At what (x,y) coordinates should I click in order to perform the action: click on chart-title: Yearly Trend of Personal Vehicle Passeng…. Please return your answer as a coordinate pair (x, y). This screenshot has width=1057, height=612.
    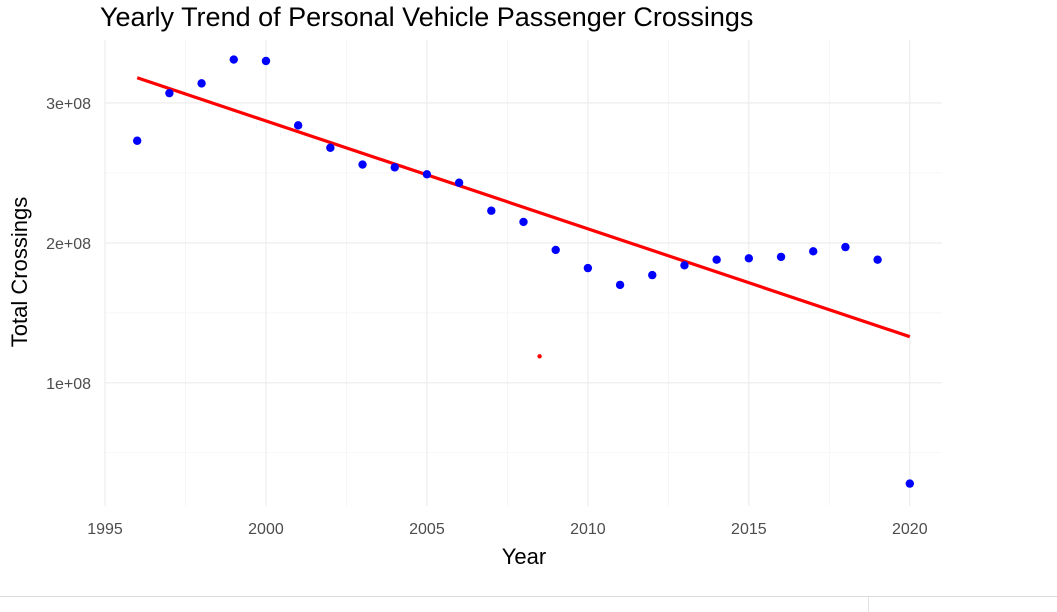
    Looking at the image, I should click on (426, 17).